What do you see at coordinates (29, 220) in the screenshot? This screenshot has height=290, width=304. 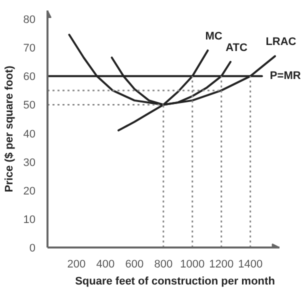 I see `y-tick-label: 10` at bounding box center [29, 220].